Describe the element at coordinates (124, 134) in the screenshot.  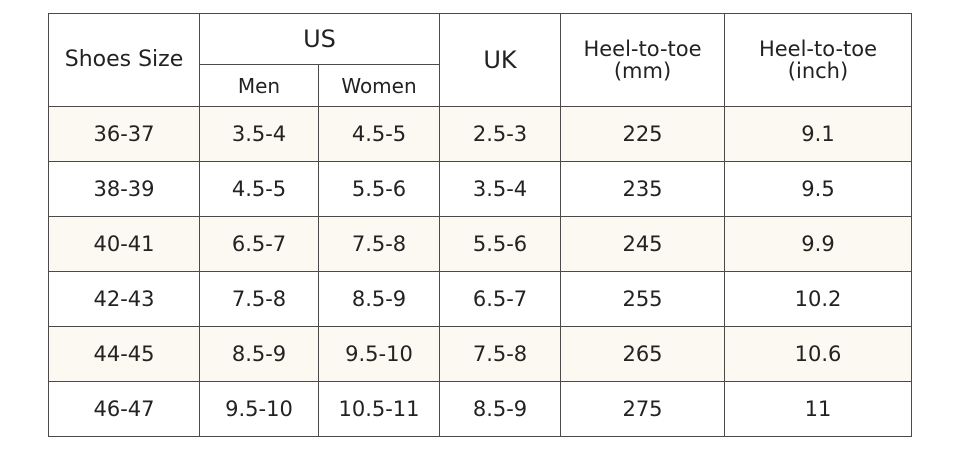
I see `cell-eu-size: 36-37` at that location.